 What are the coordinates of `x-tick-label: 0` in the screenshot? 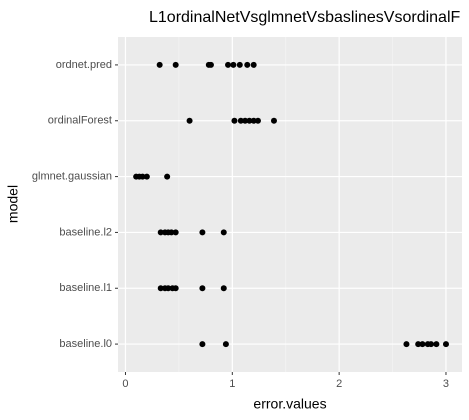 It's located at (125, 384).